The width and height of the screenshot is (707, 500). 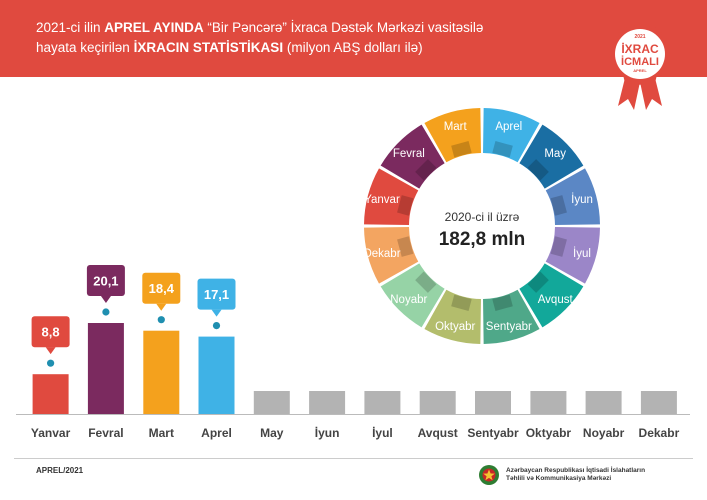 What do you see at coordinates (382, 432) in the screenshot?
I see `x-tick-label: İyul` at bounding box center [382, 432].